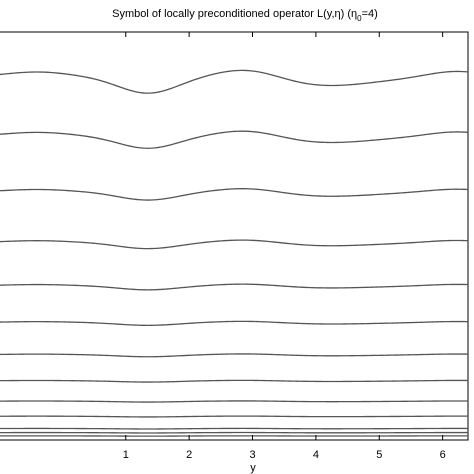 The image size is (474, 474). Describe the element at coordinates (189, 455) in the screenshot. I see `x-tick-label: 2` at that location.